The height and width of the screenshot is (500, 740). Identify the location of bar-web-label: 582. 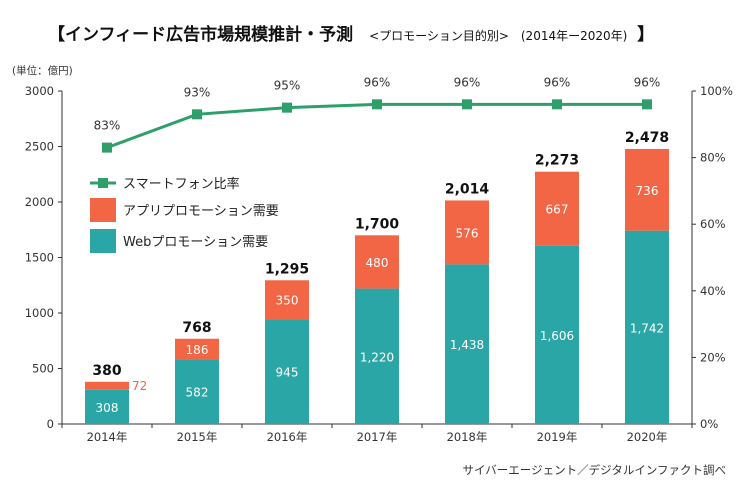
(197, 393).